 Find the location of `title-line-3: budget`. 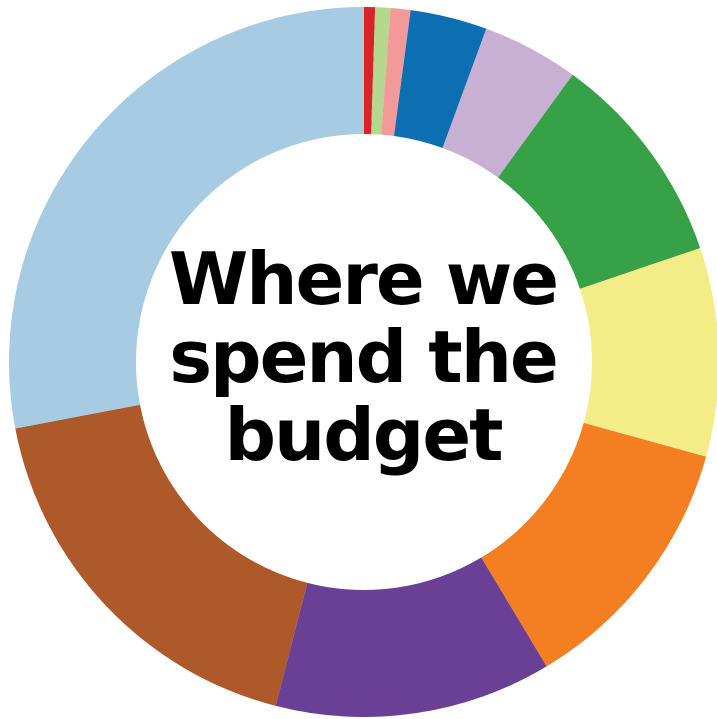

title-line-3: budget is located at coordinates (363, 435).